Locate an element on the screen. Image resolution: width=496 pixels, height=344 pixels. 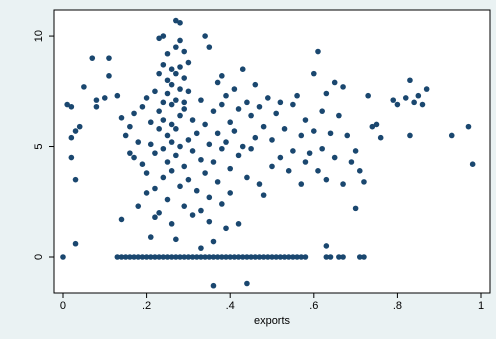
x-tick-label: .2 is located at coordinates (146, 306).